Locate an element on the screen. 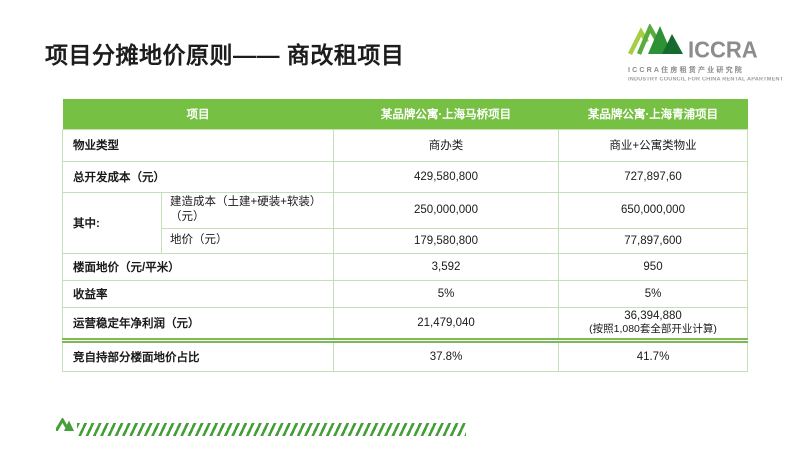 The image size is (800, 450). cell-qingpu: 41.7% is located at coordinates (653, 354).